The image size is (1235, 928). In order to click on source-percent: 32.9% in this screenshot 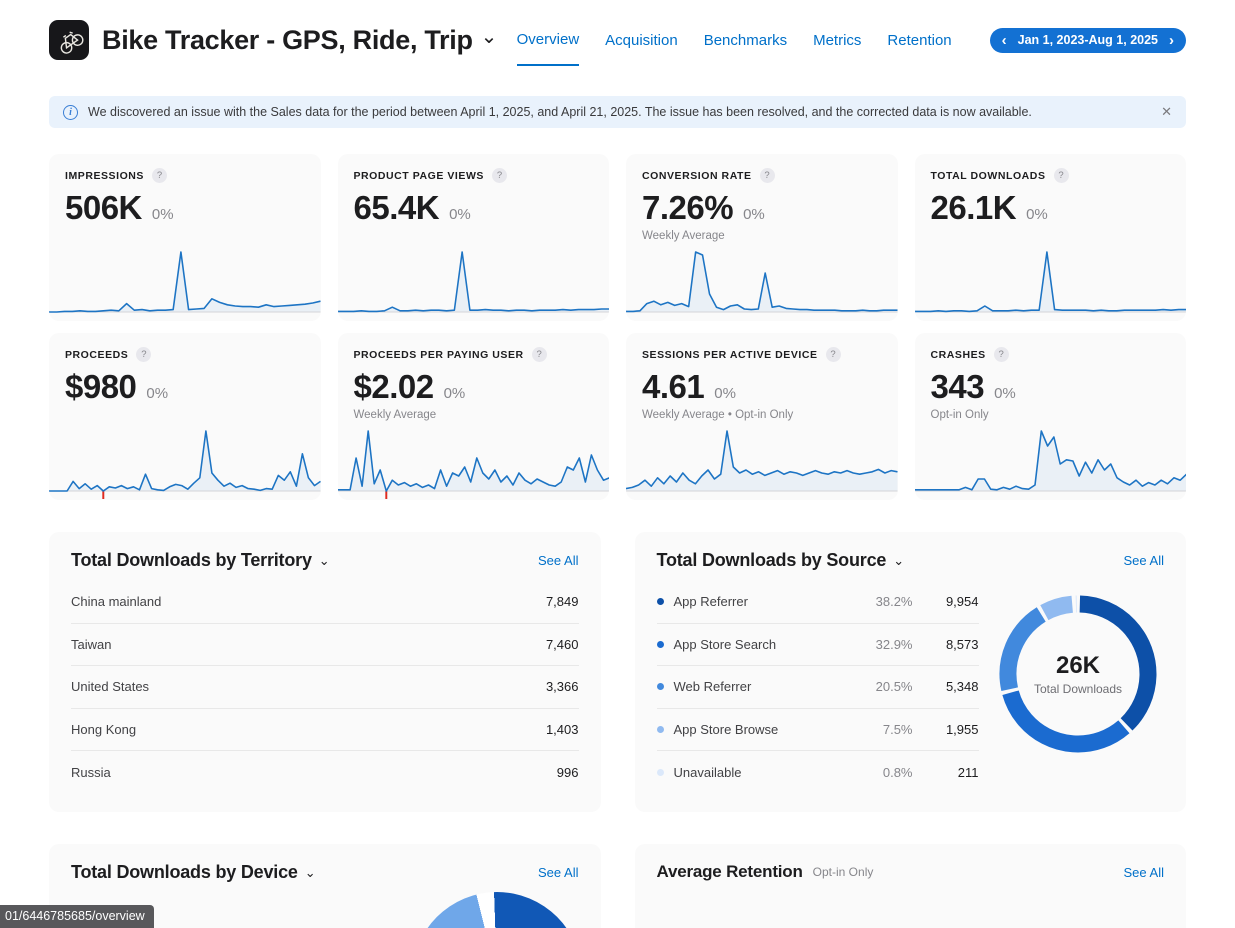, I will do `click(894, 644)`.